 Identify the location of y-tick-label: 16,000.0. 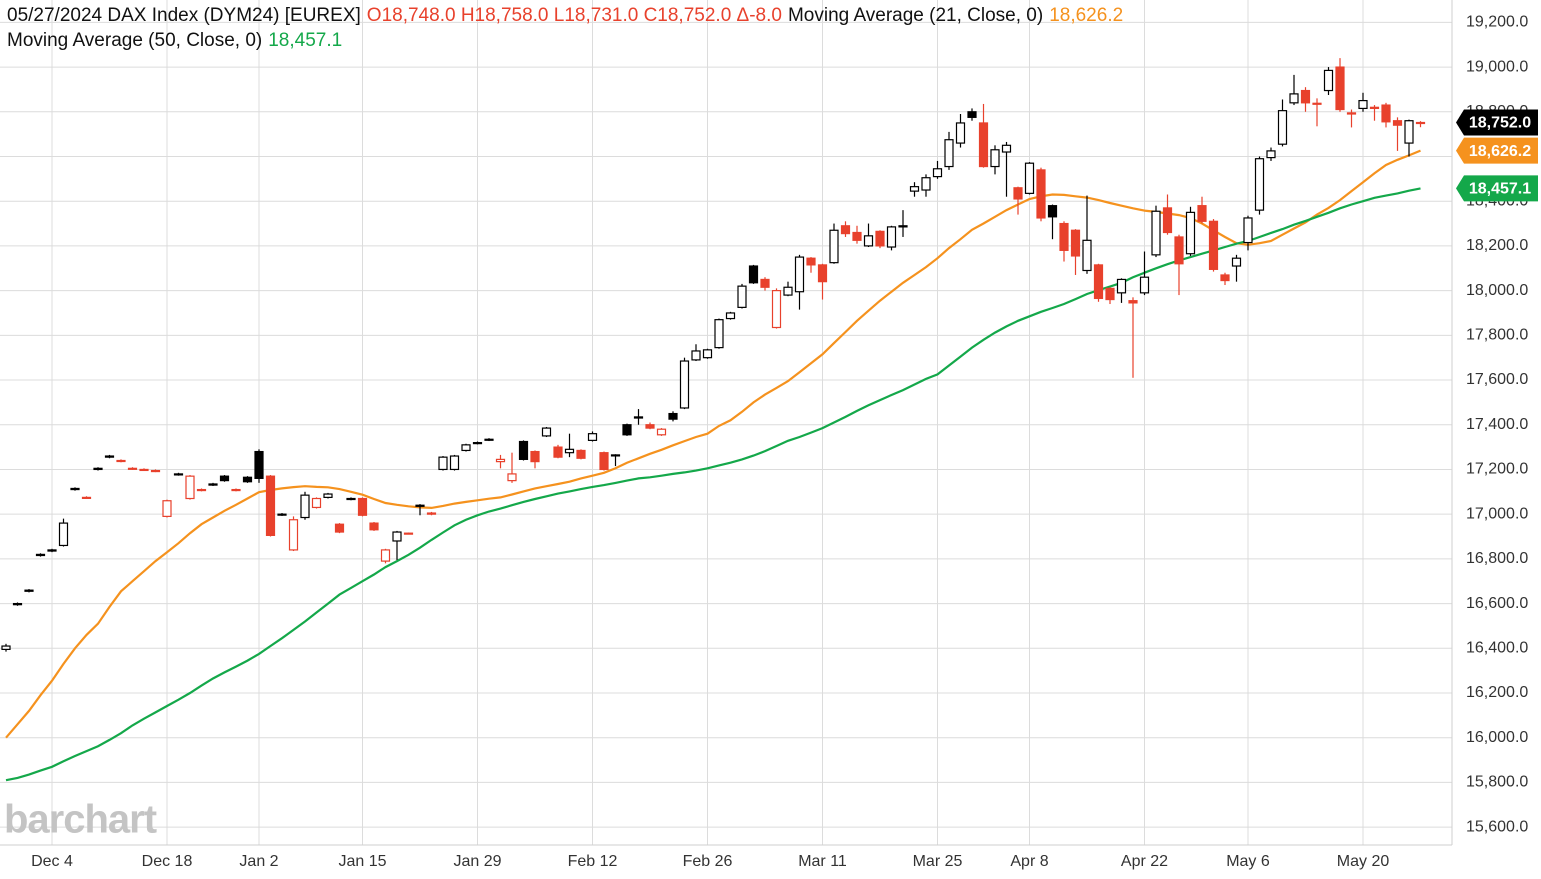
(1497, 737).